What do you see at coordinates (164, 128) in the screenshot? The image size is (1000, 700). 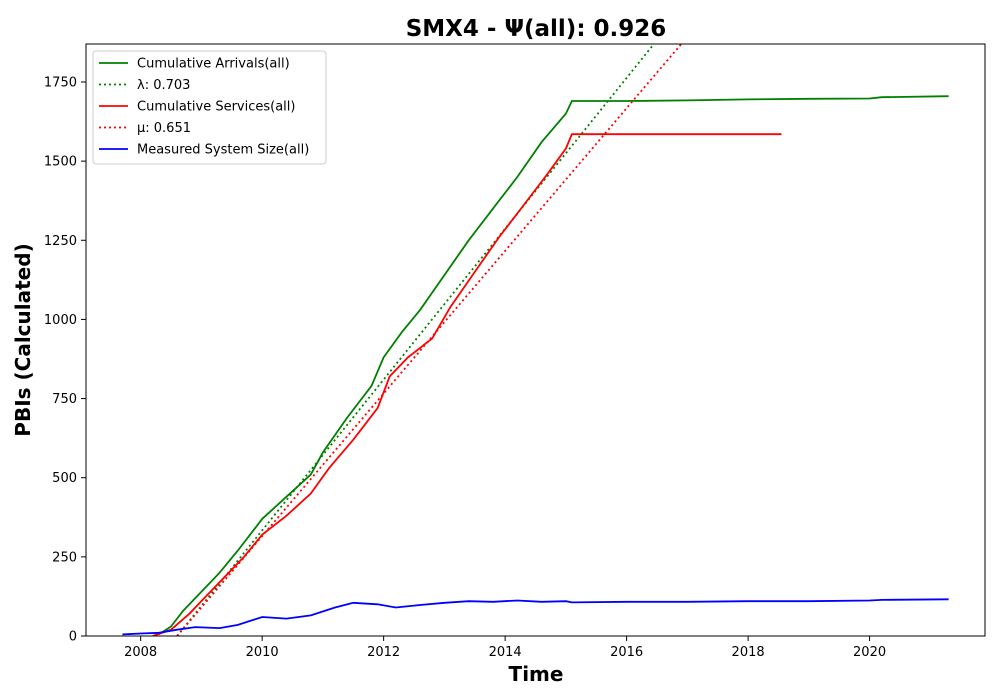 I see `legend-label-3: μ: 0.651` at bounding box center [164, 128].